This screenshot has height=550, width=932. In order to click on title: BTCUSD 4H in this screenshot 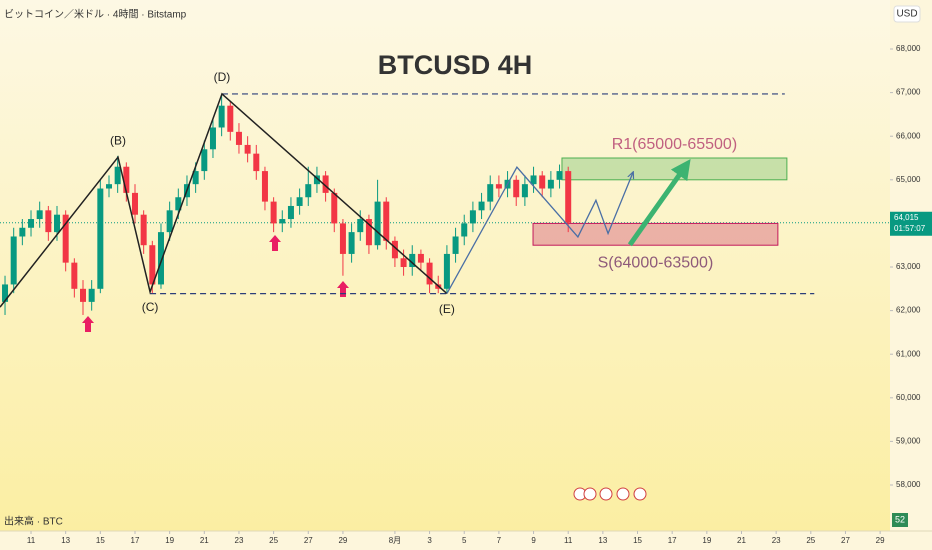, I will do `click(455, 65)`.